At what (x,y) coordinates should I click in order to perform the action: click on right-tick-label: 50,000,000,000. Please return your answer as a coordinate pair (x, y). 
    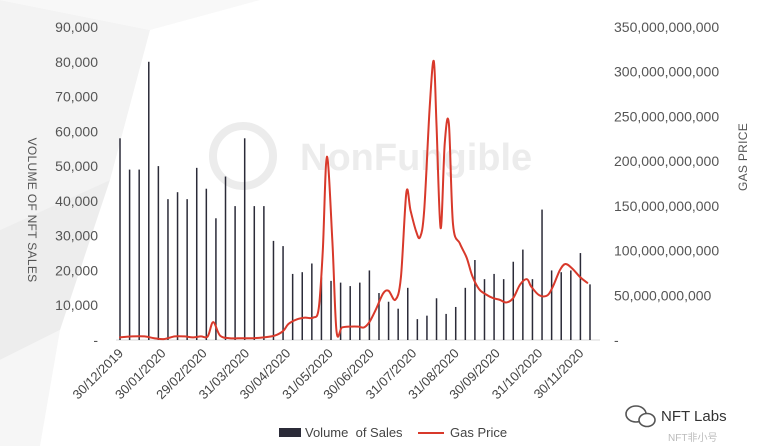
    Looking at the image, I should click on (663, 295).